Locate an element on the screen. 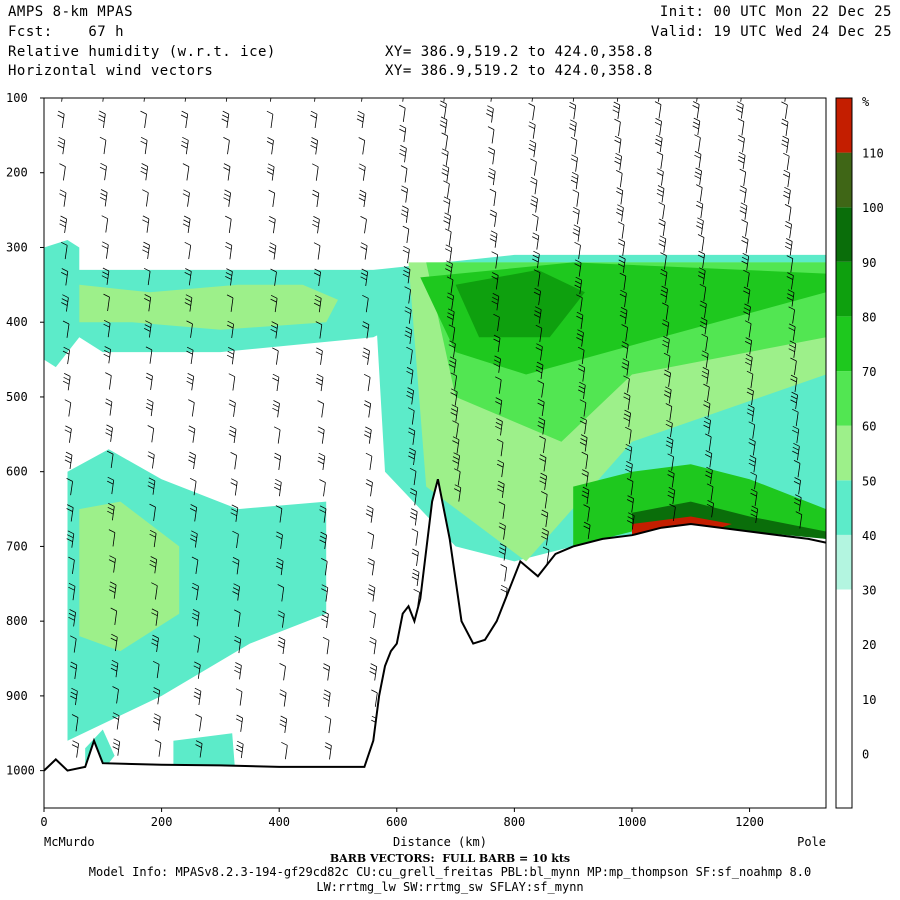 This screenshot has width=900, height=900. y-tick-label: 400 is located at coordinates (17, 322).